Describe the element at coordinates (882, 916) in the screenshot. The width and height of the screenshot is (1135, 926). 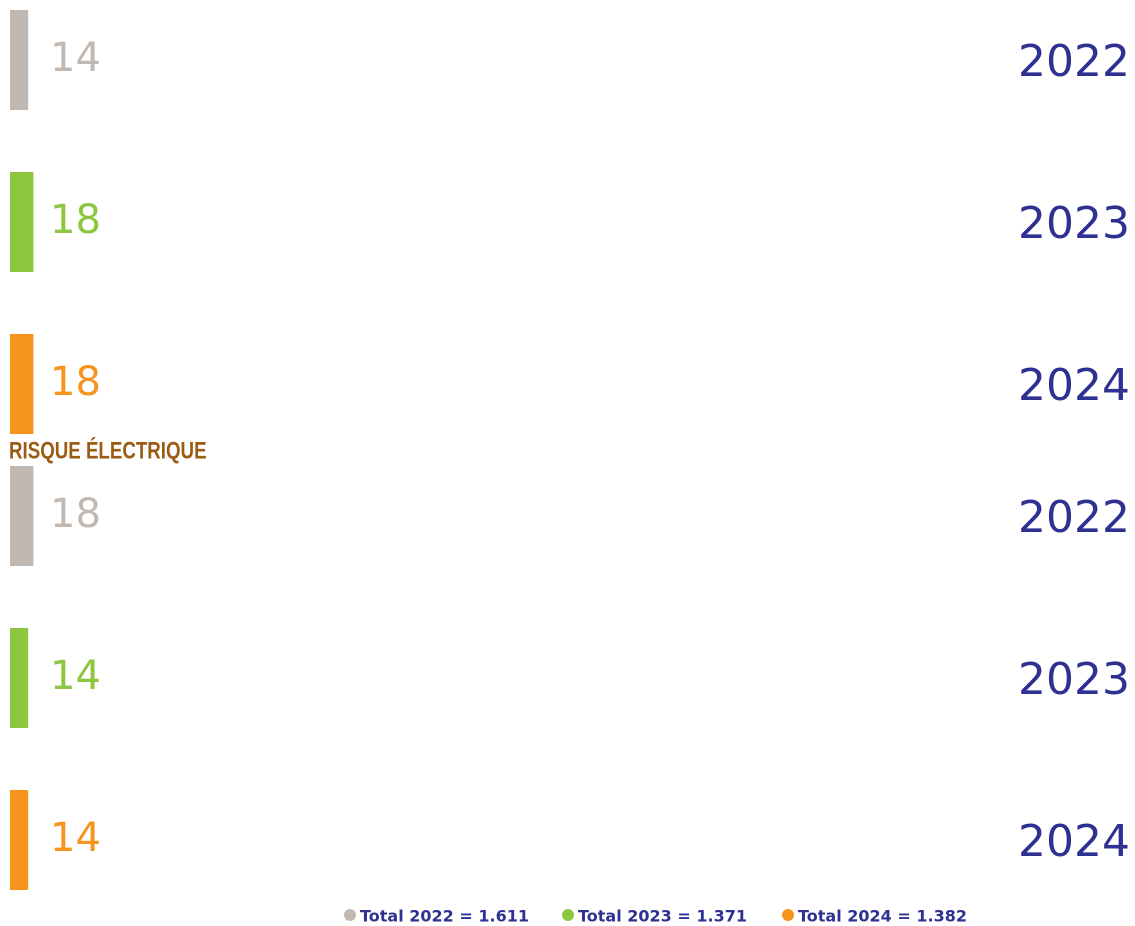
I see `legend-label: Total 2024 = 1.382` at that location.